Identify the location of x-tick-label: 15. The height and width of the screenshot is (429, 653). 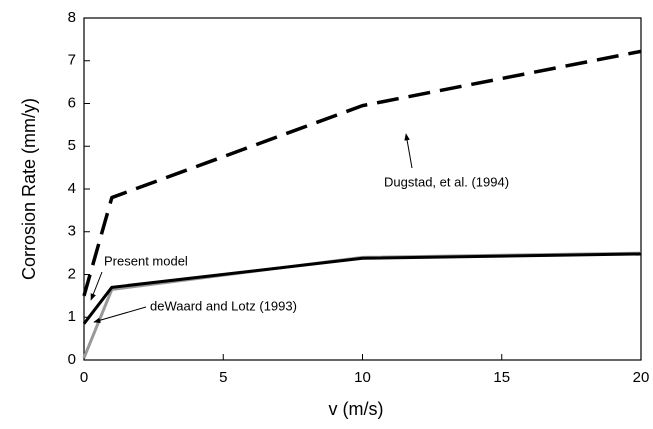
(501, 377).